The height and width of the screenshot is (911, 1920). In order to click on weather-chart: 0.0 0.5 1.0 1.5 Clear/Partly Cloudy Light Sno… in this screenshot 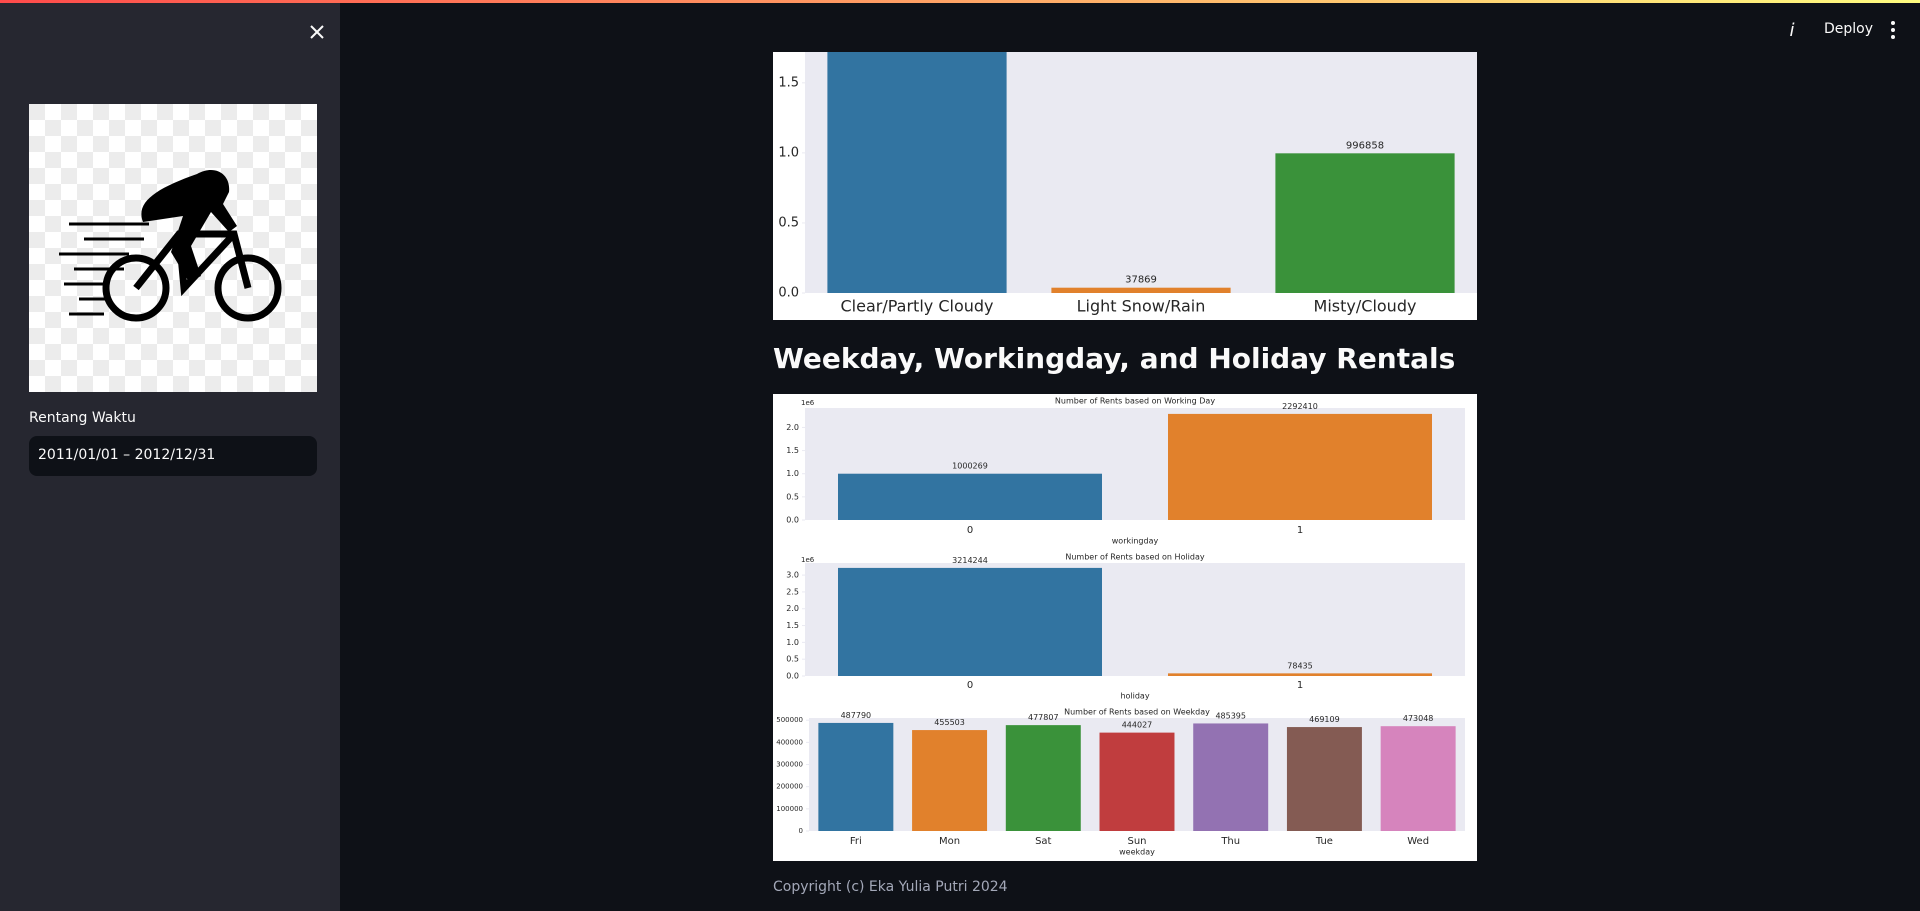, I will do `click(1125, 186)`.